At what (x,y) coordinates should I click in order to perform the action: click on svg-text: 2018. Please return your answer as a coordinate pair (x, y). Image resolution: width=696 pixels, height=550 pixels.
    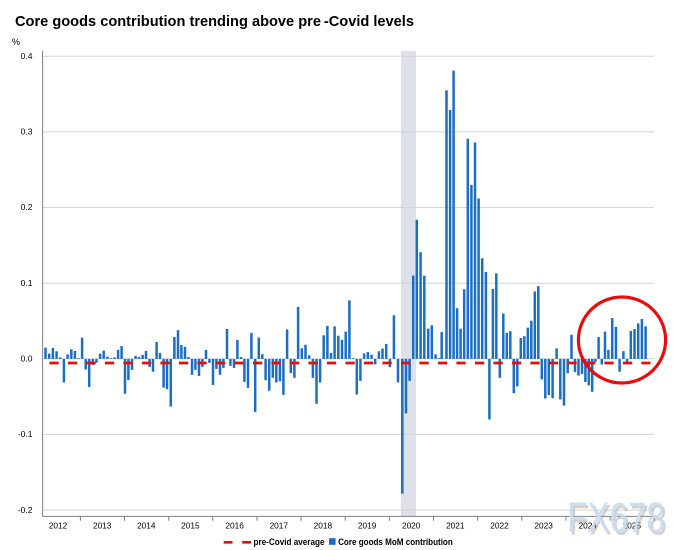
    Looking at the image, I should click on (323, 526).